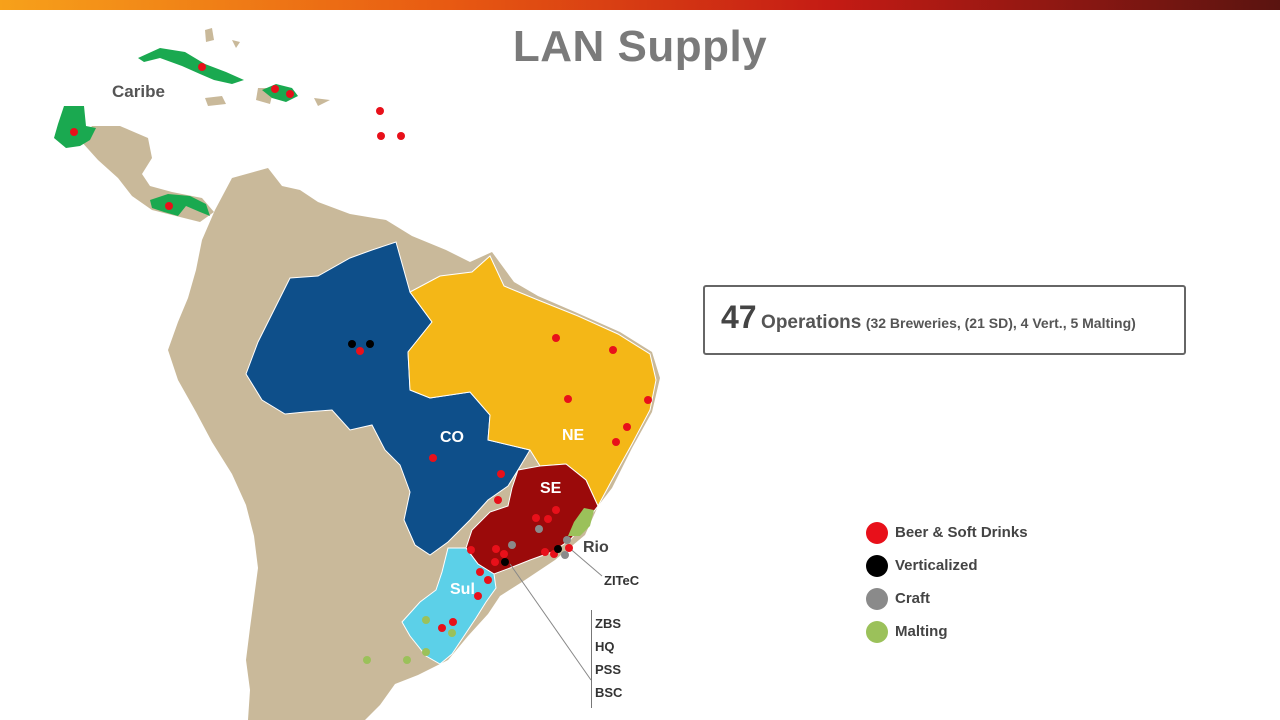 The width and height of the screenshot is (1280, 720). I want to click on legend-item-beer-soft-drinks: Beer & Soft Drinks, so click(947, 532).